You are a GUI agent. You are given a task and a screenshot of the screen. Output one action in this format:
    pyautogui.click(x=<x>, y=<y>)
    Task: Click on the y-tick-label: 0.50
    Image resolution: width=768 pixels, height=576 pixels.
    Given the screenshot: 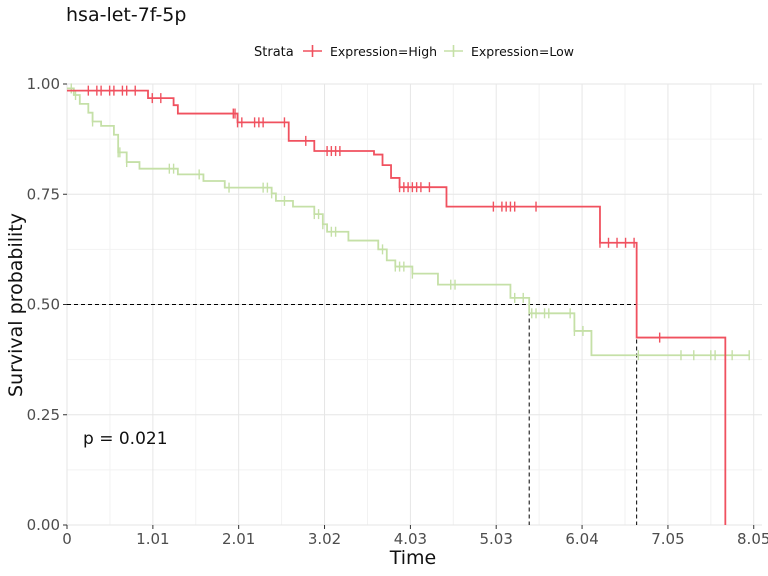 What is the action you would take?
    pyautogui.click(x=43, y=305)
    